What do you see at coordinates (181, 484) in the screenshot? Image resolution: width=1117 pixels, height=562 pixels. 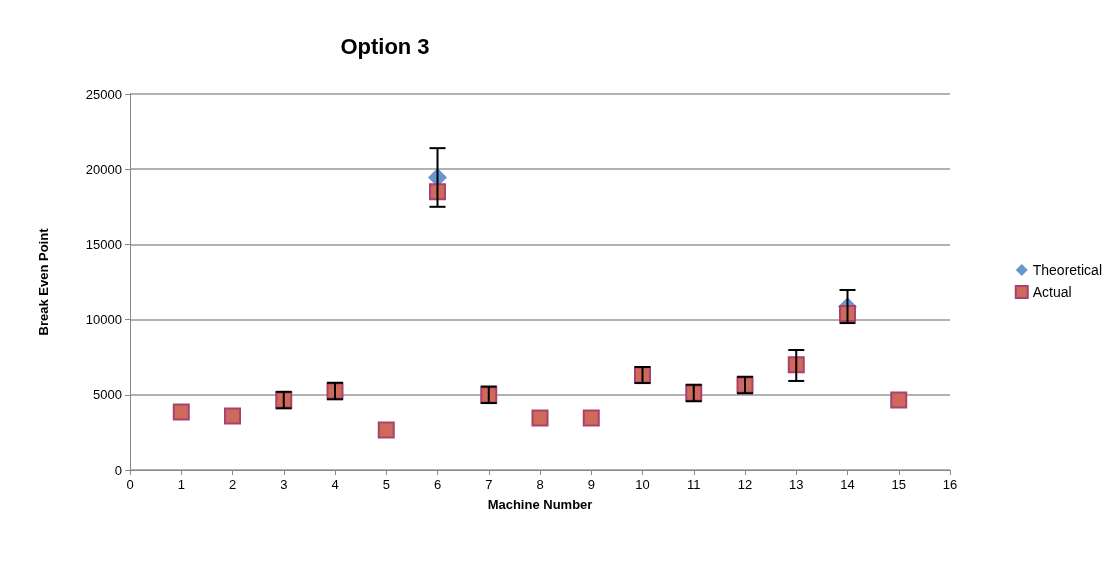 I see `x-tick-label: 1` at bounding box center [181, 484].